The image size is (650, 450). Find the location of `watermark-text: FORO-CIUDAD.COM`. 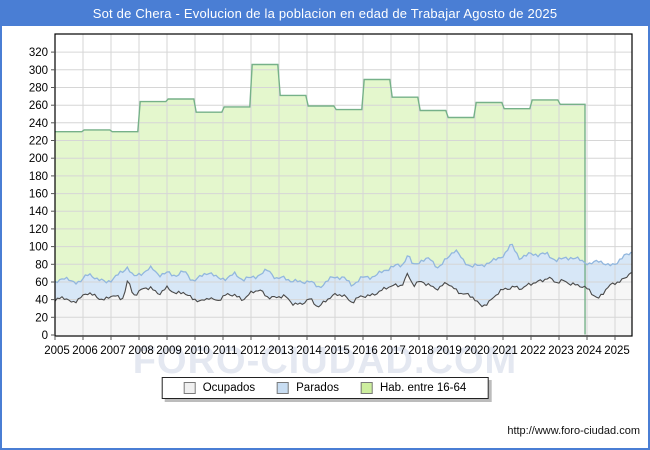

watermark-text: FORO-CIUDAD.COM is located at coordinates (325, 361).